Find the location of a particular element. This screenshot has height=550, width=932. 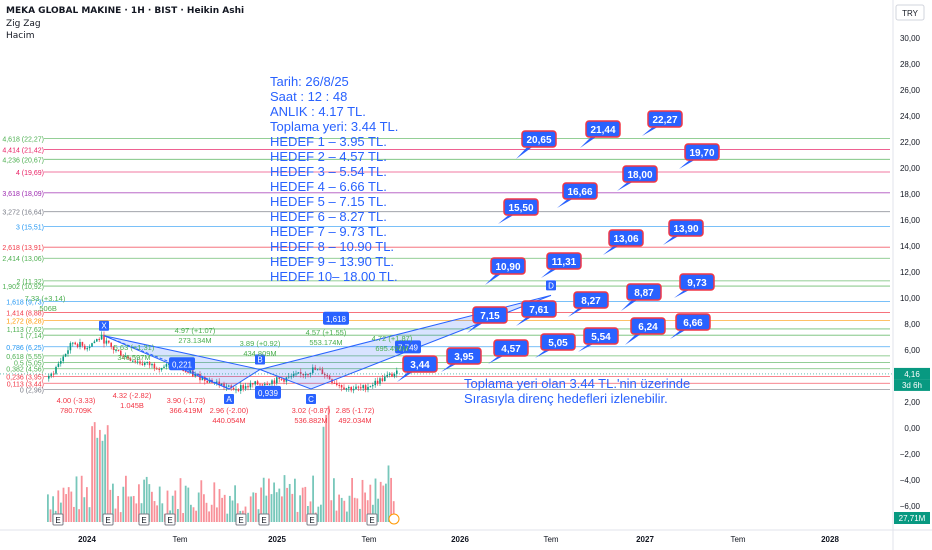

fib-level-label: 1,113 (7,62) is located at coordinates (25, 330).